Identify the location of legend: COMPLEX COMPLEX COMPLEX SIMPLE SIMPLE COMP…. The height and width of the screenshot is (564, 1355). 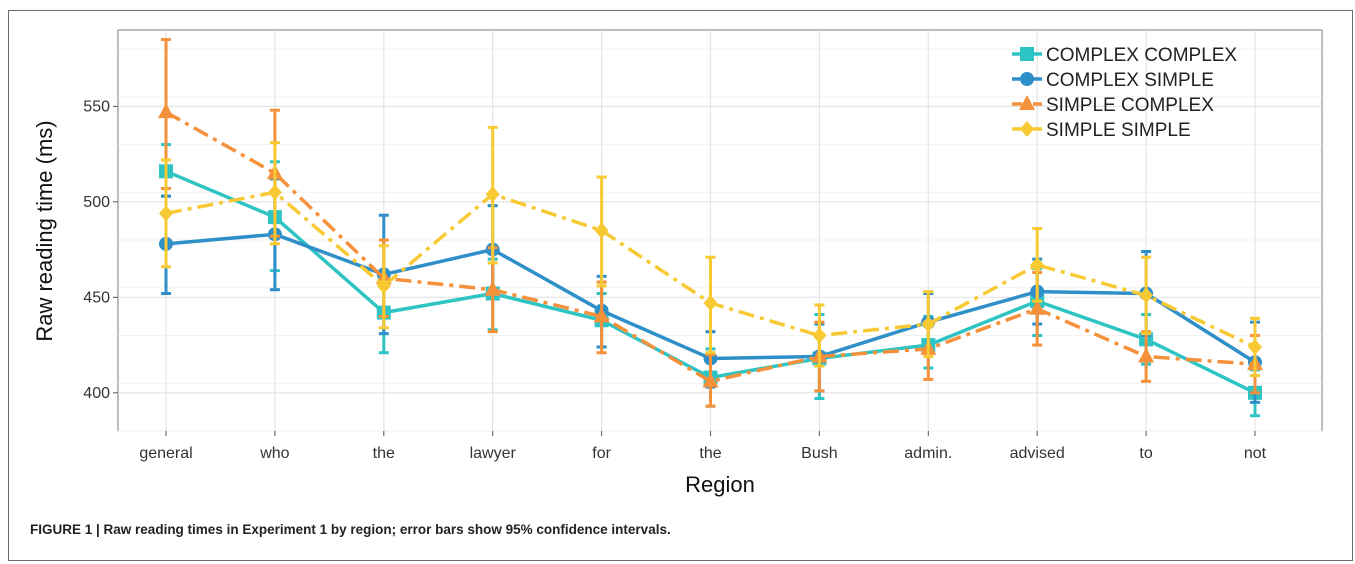
(1124, 93).